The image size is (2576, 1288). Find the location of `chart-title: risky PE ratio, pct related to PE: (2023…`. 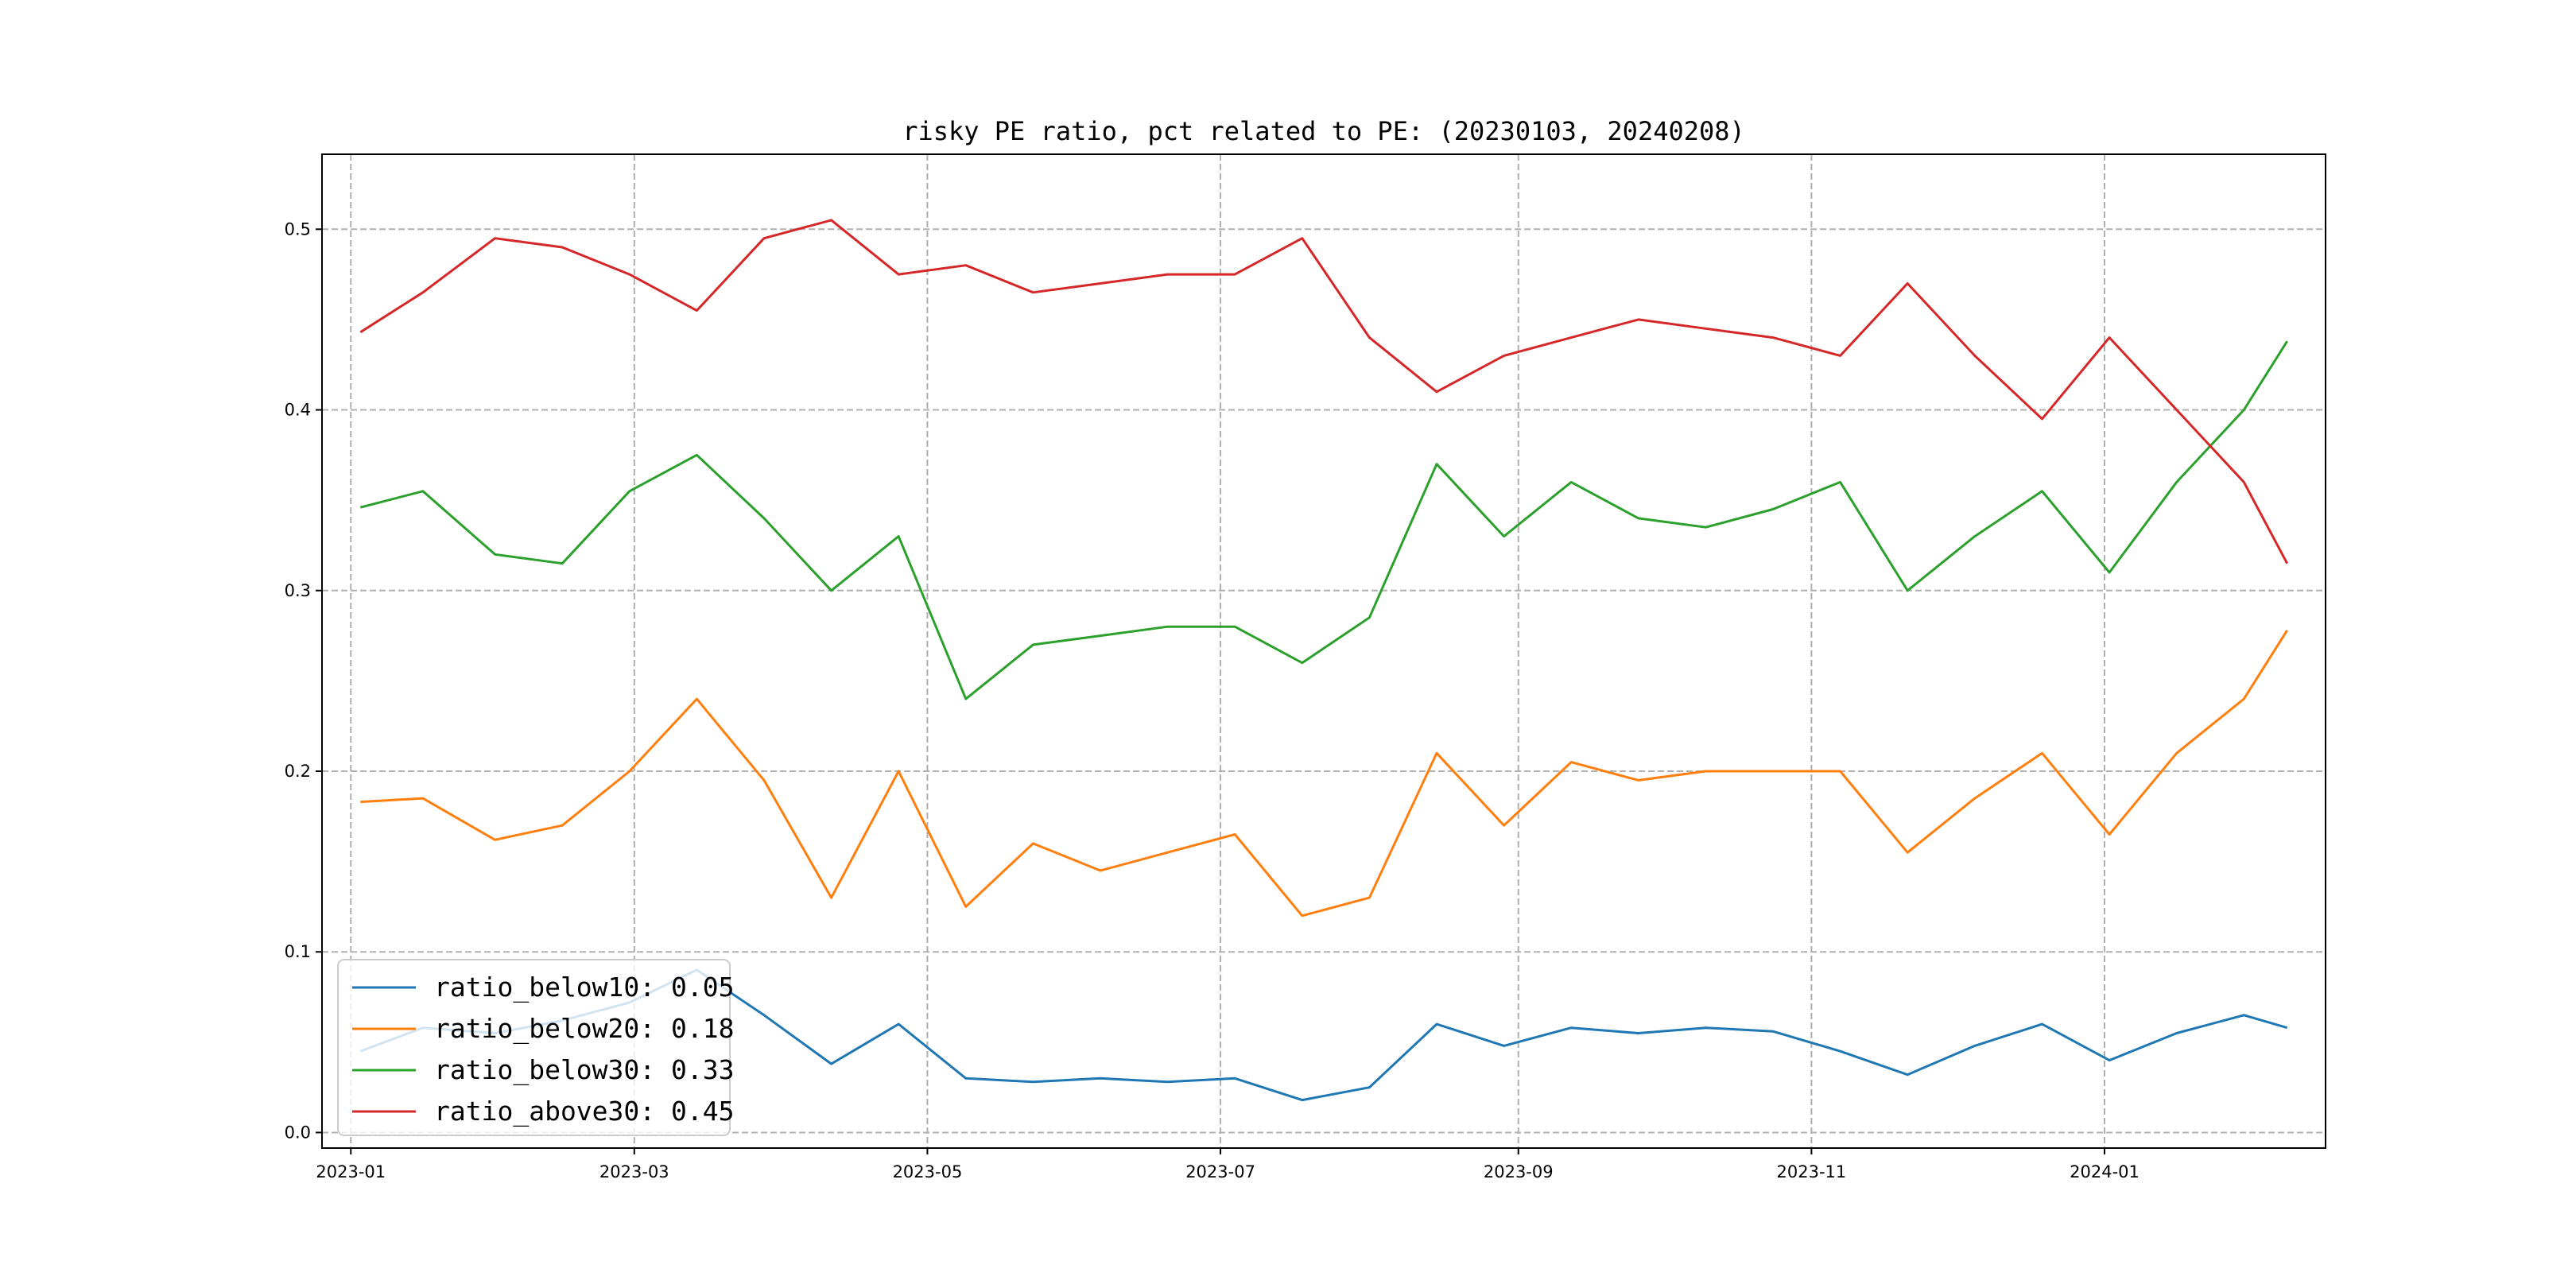

chart-title: risky PE ratio, pct related to PE: (2023… is located at coordinates (1324, 131).